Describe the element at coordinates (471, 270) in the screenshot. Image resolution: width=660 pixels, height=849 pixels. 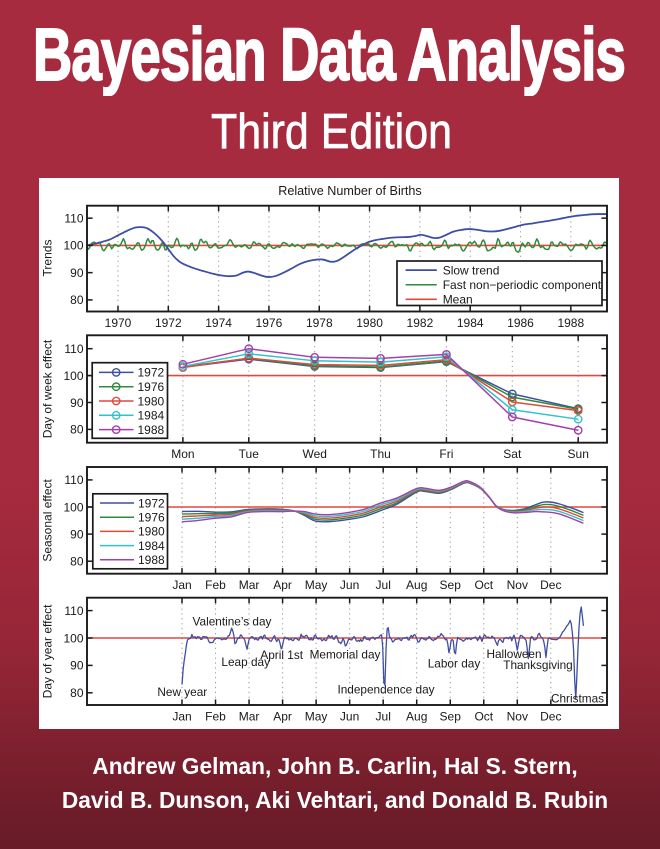
I see `svg-text: Slow trend` at that location.